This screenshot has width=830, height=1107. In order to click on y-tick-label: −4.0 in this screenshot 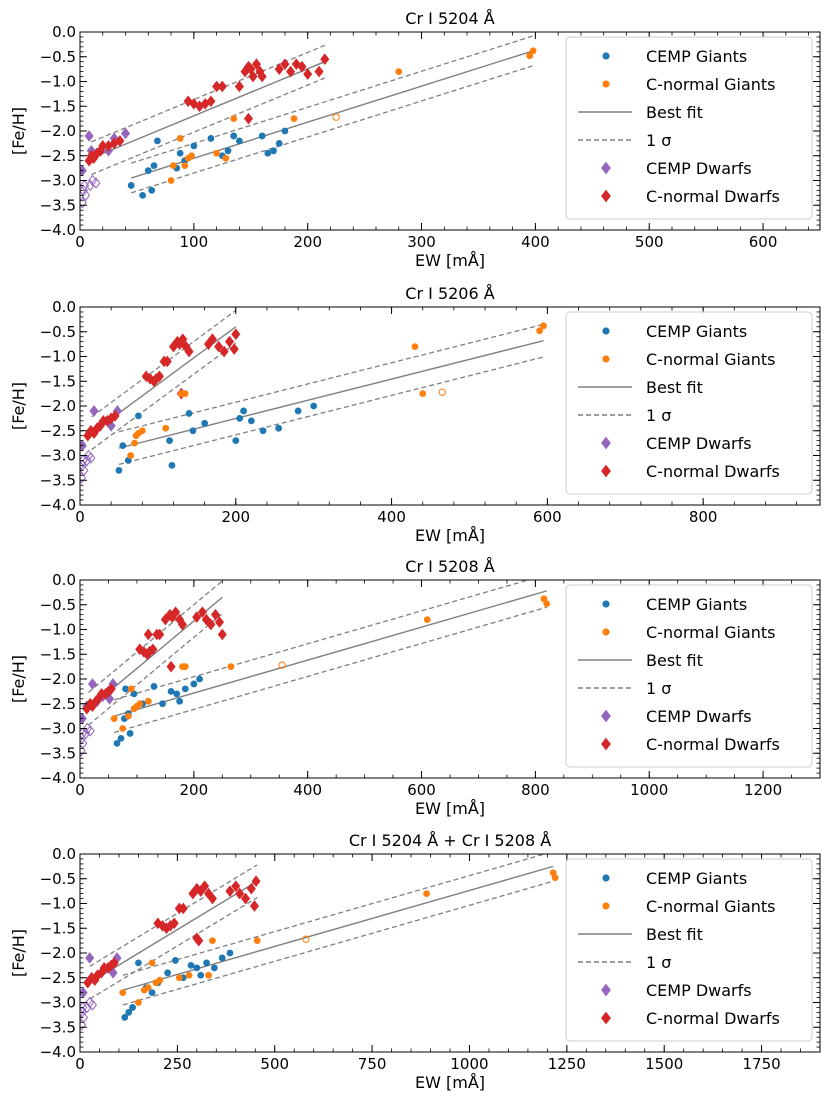, I will do `click(58, 778)`.